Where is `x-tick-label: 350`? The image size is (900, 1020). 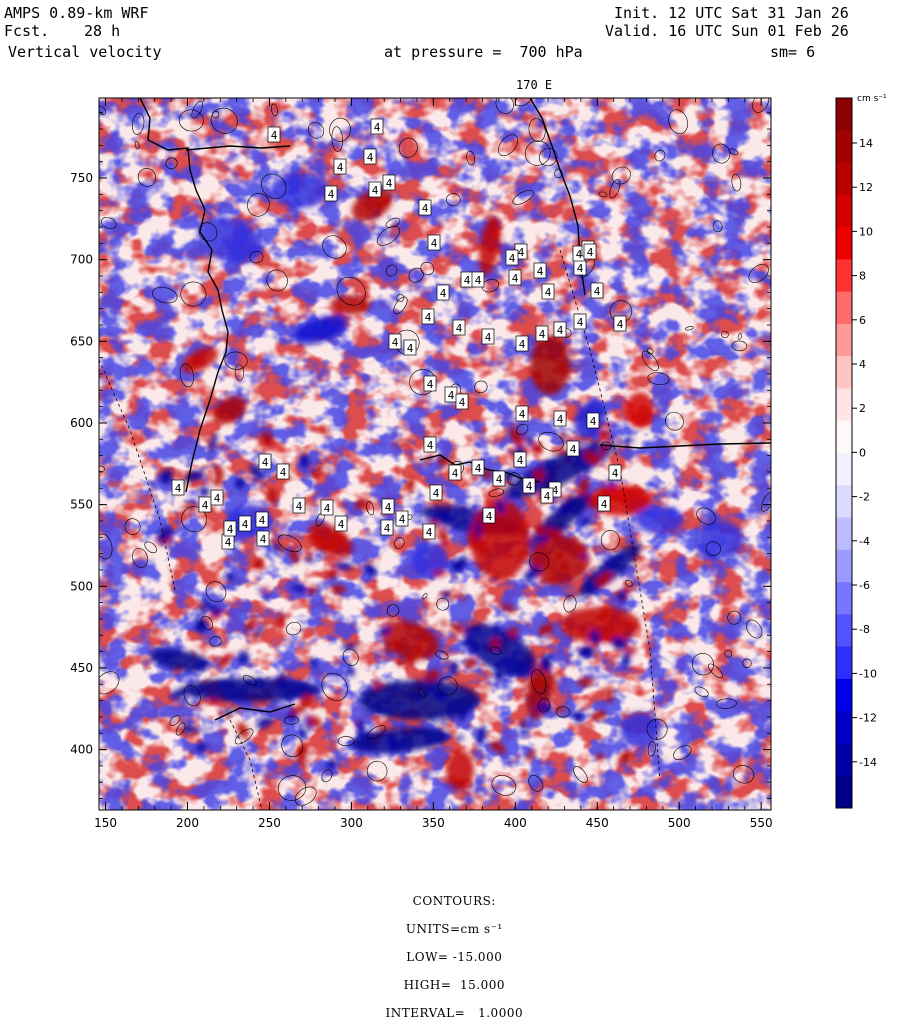
x-tick-label: 350 is located at coordinates (433, 823).